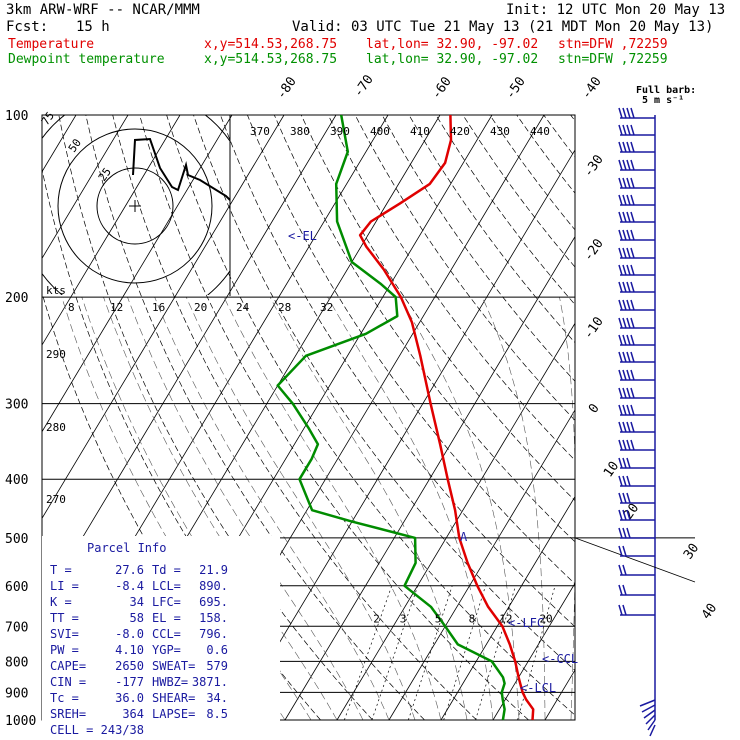 The image size is (740, 740). Describe the element at coordinates (545, 618) in the screenshot. I see `mixing-ratio-label: 20` at that location.